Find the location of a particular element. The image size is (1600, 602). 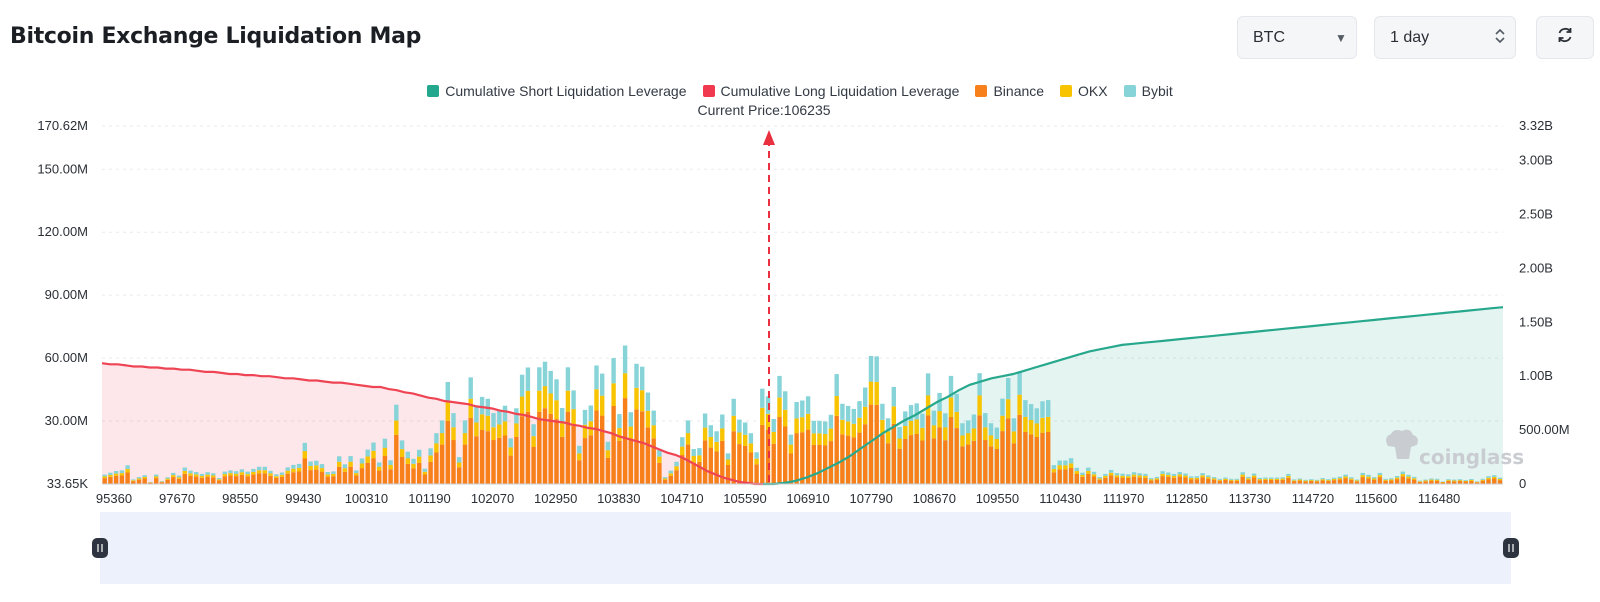

legend-item-binance: Binance is located at coordinates (1009, 91).